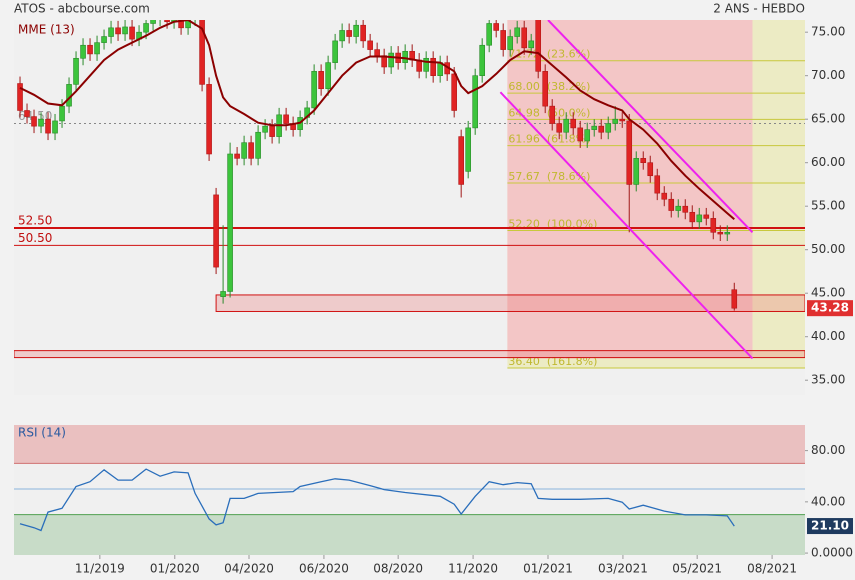 Image resolution: width=855 pixels, height=580 pixels. What do you see at coordinates (759, 9) in the screenshot?
I see `chart-subtitle: 2 ANS - HEBDO` at bounding box center [759, 9].